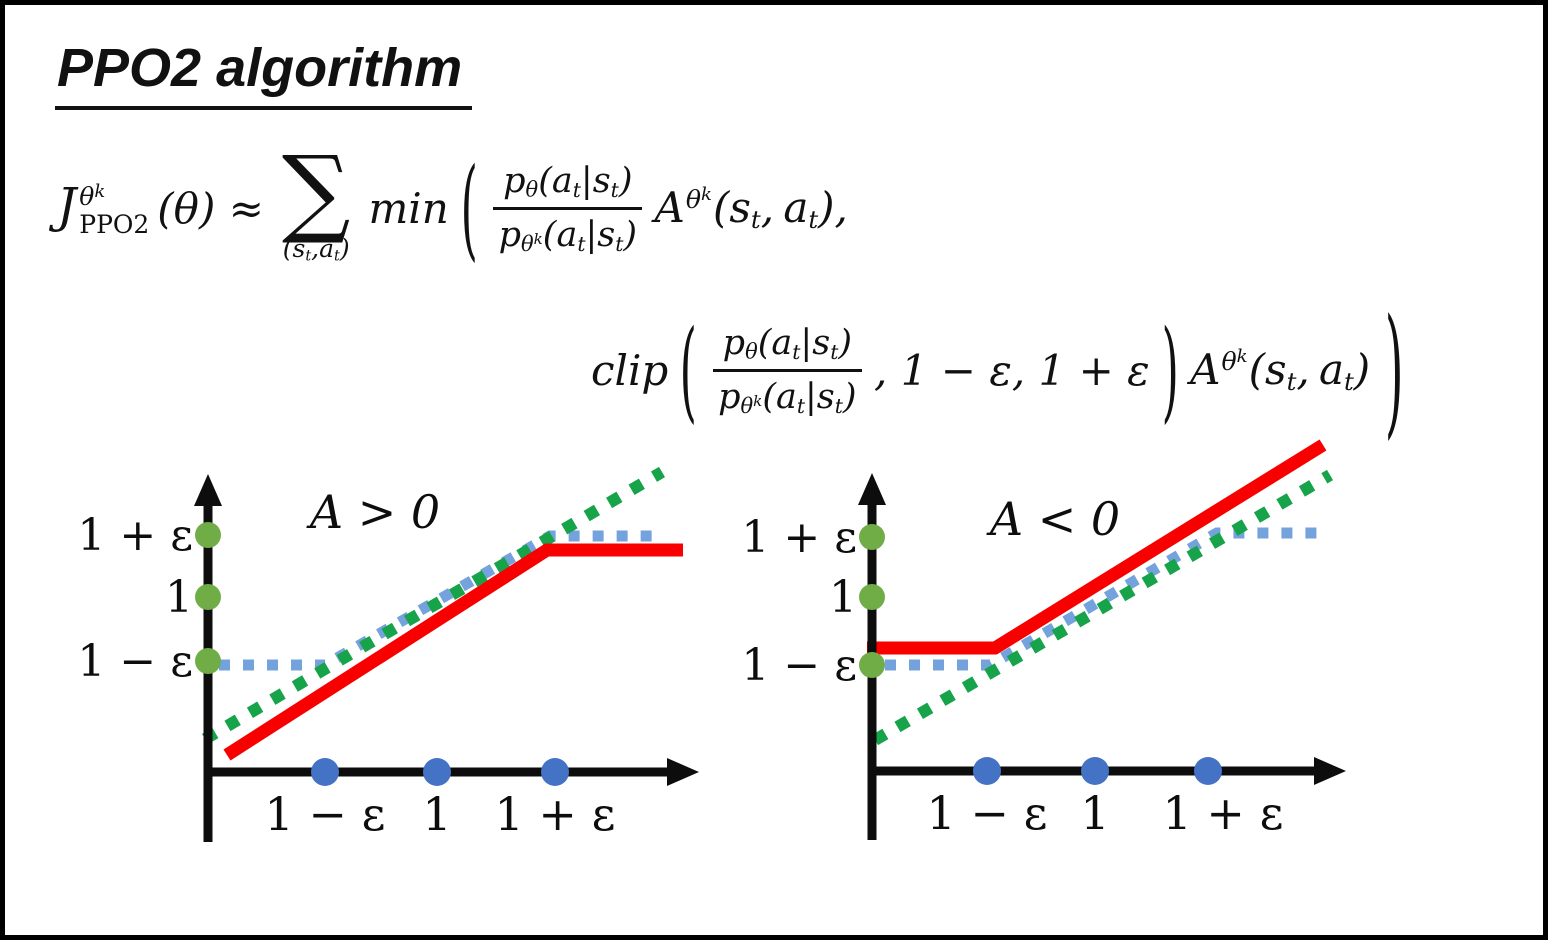  What do you see at coordinates (408, 209) in the screenshot?
I see `min-operator: min` at bounding box center [408, 209].